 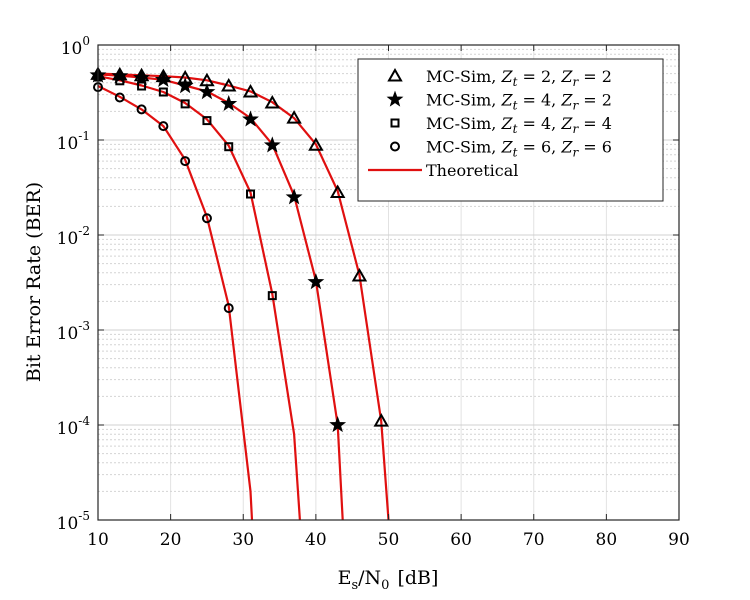 I want to click on x-tick-label: 50, so click(x=389, y=540).